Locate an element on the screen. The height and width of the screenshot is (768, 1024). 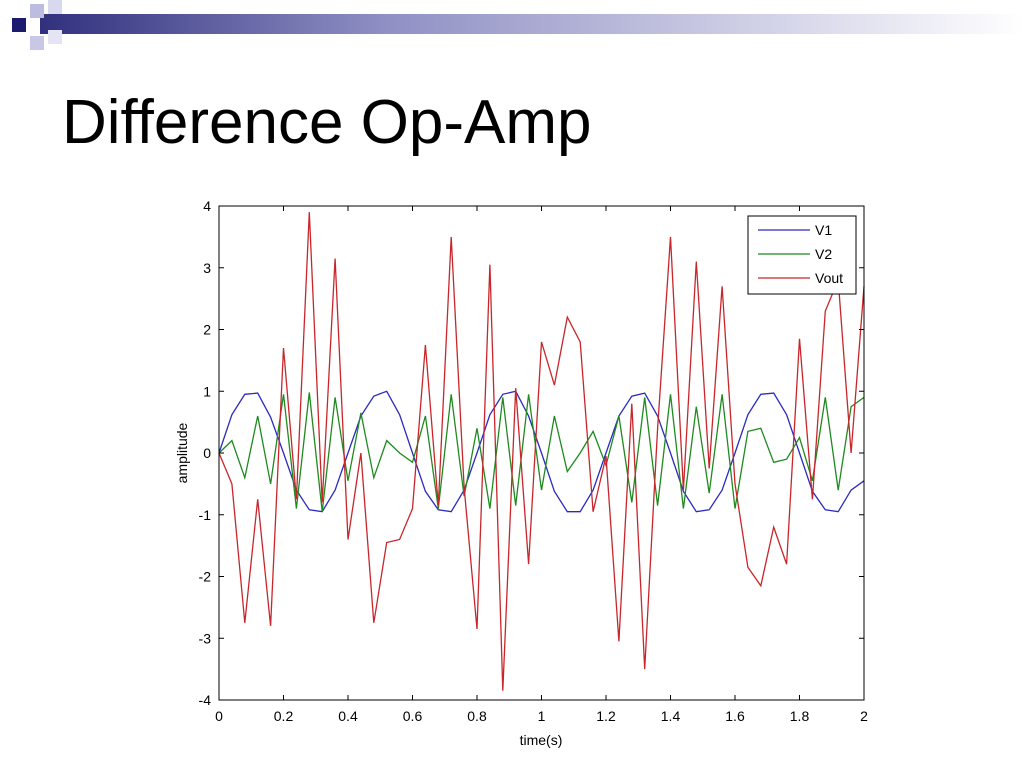
y-tick-label: -1 is located at coordinates (205, 515).